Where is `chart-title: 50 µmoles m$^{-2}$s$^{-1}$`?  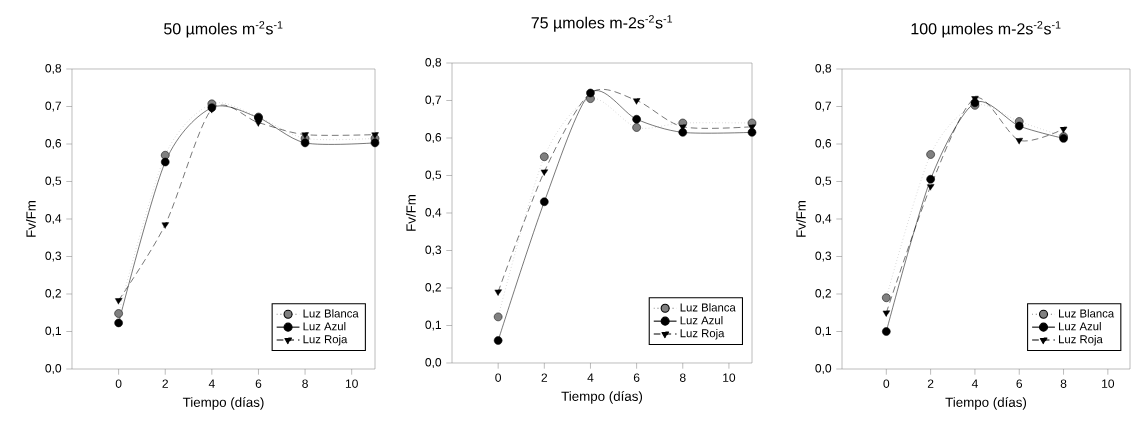 chart-title: 50 µmoles m$^{-2}$s$^{-1}$ is located at coordinates (223, 29).